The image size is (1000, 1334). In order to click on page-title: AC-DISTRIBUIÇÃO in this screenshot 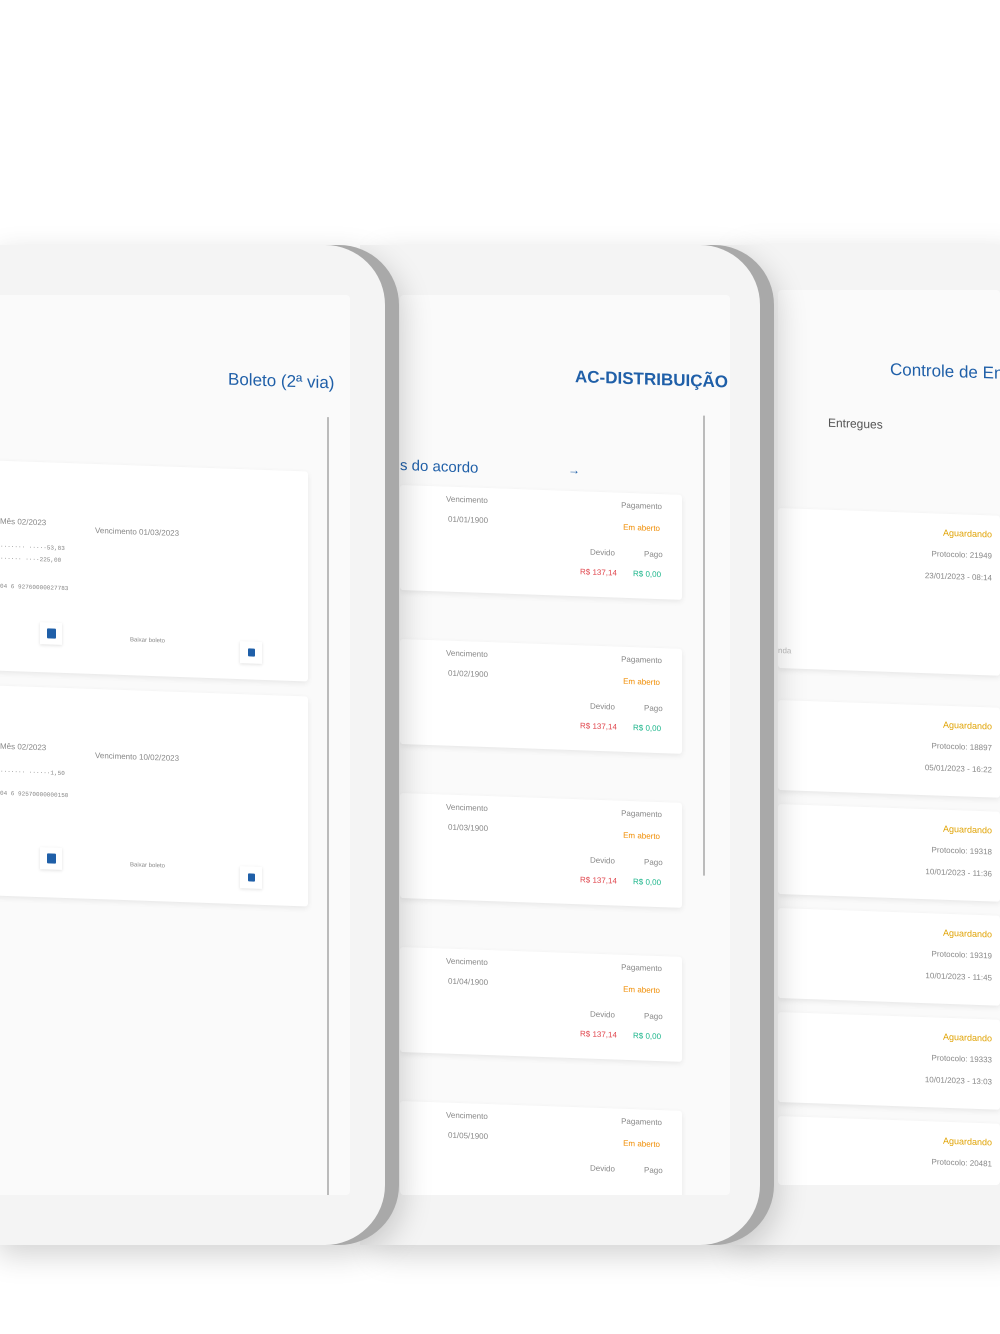, I will do `click(651, 379)`.